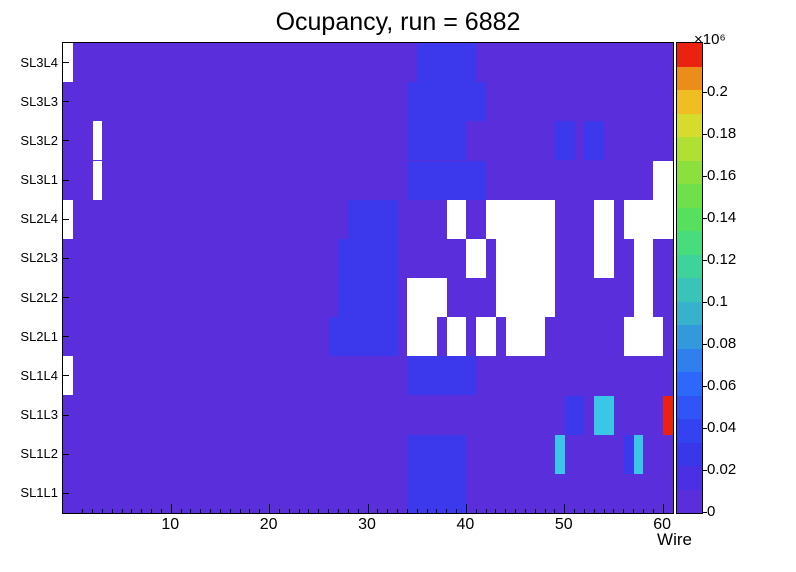  What do you see at coordinates (39, 336) in the screenshot?
I see `y-axis-label-SL2L1: SL2L1` at bounding box center [39, 336].